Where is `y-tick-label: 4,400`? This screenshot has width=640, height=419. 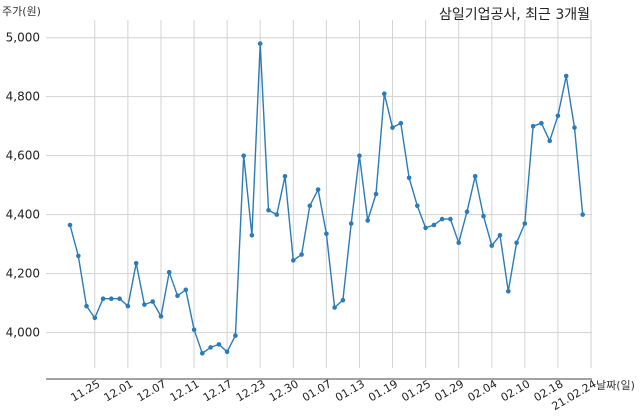
y-tick-label: 4,400 is located at coordinates (23, 215).